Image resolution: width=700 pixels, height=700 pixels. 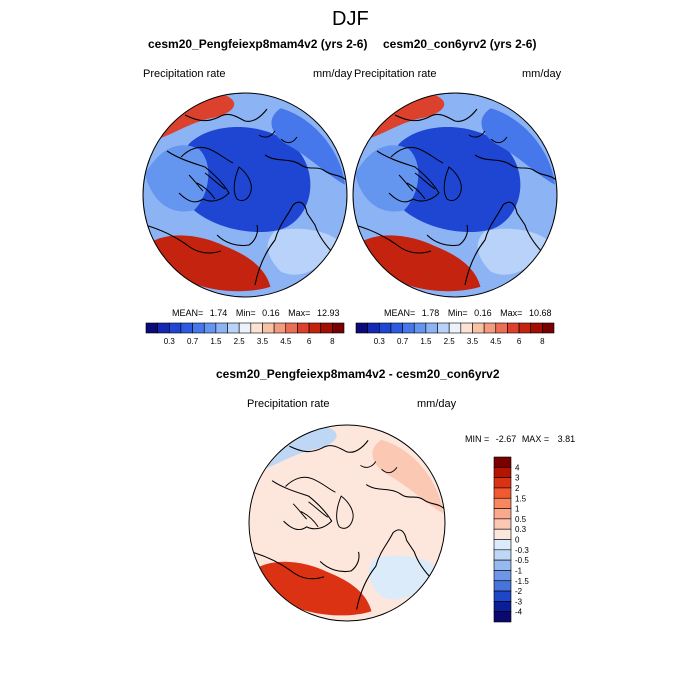 I want to click on colorbar-tick-label: 0, so click(x=517, y=540).